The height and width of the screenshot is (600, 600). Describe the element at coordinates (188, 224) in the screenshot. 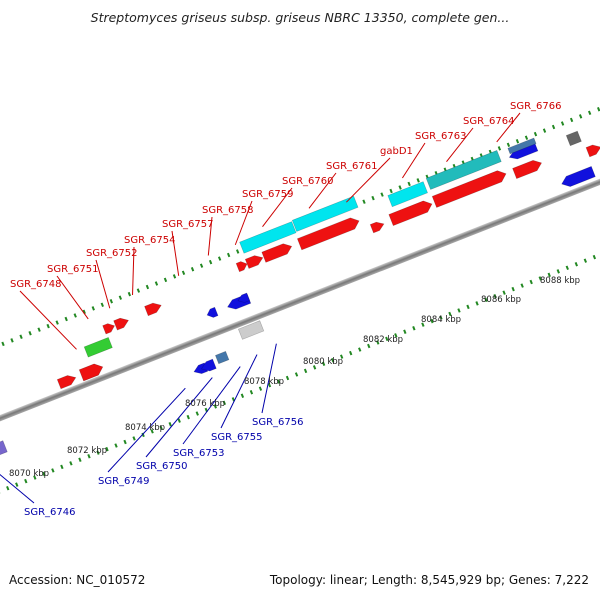

I see `forward-gene-label: SGR_6757` at that location.